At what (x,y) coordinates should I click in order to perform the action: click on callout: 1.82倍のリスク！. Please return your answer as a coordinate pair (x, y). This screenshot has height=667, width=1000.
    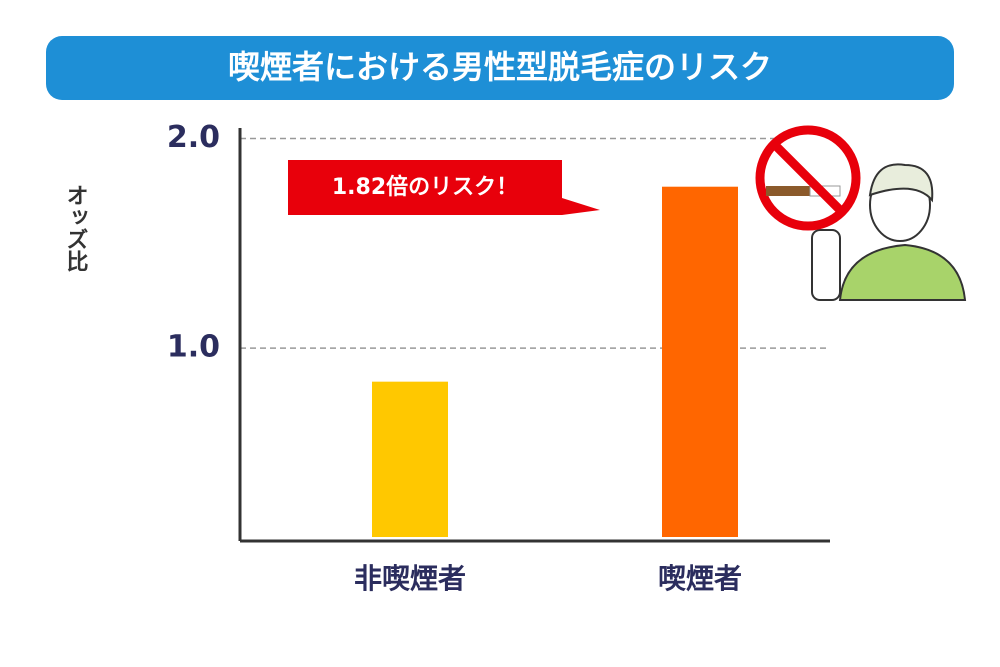
    Looking at the image, I should click on (444, 187).